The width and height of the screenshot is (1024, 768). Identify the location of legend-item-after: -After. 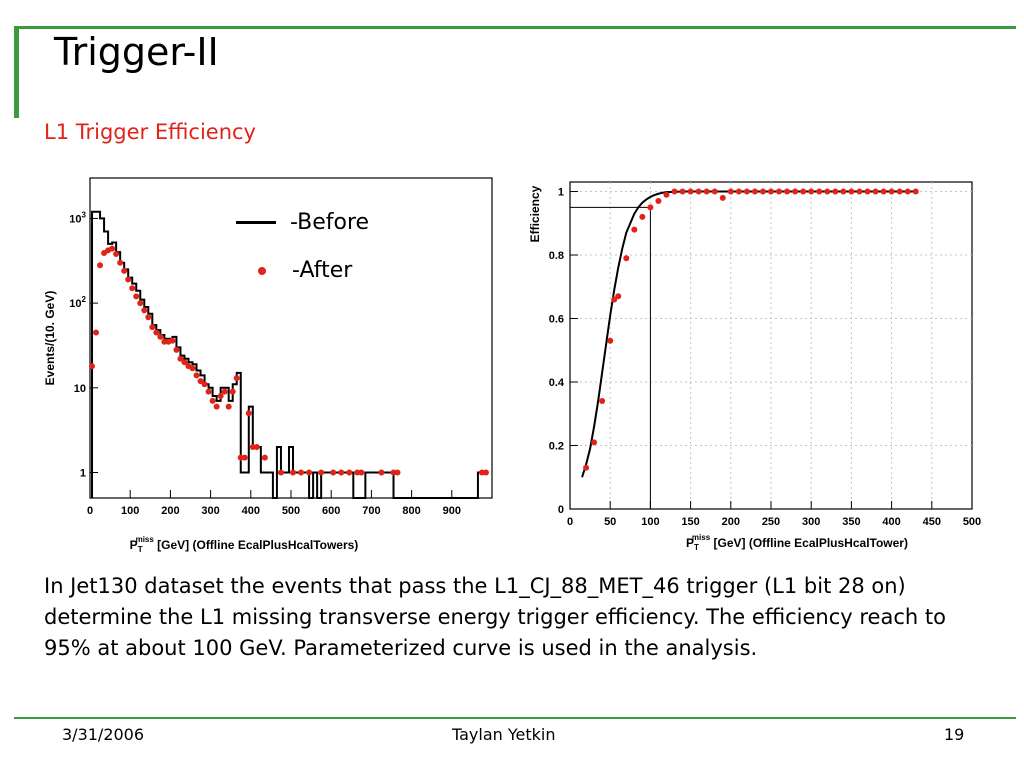
(294, 270).